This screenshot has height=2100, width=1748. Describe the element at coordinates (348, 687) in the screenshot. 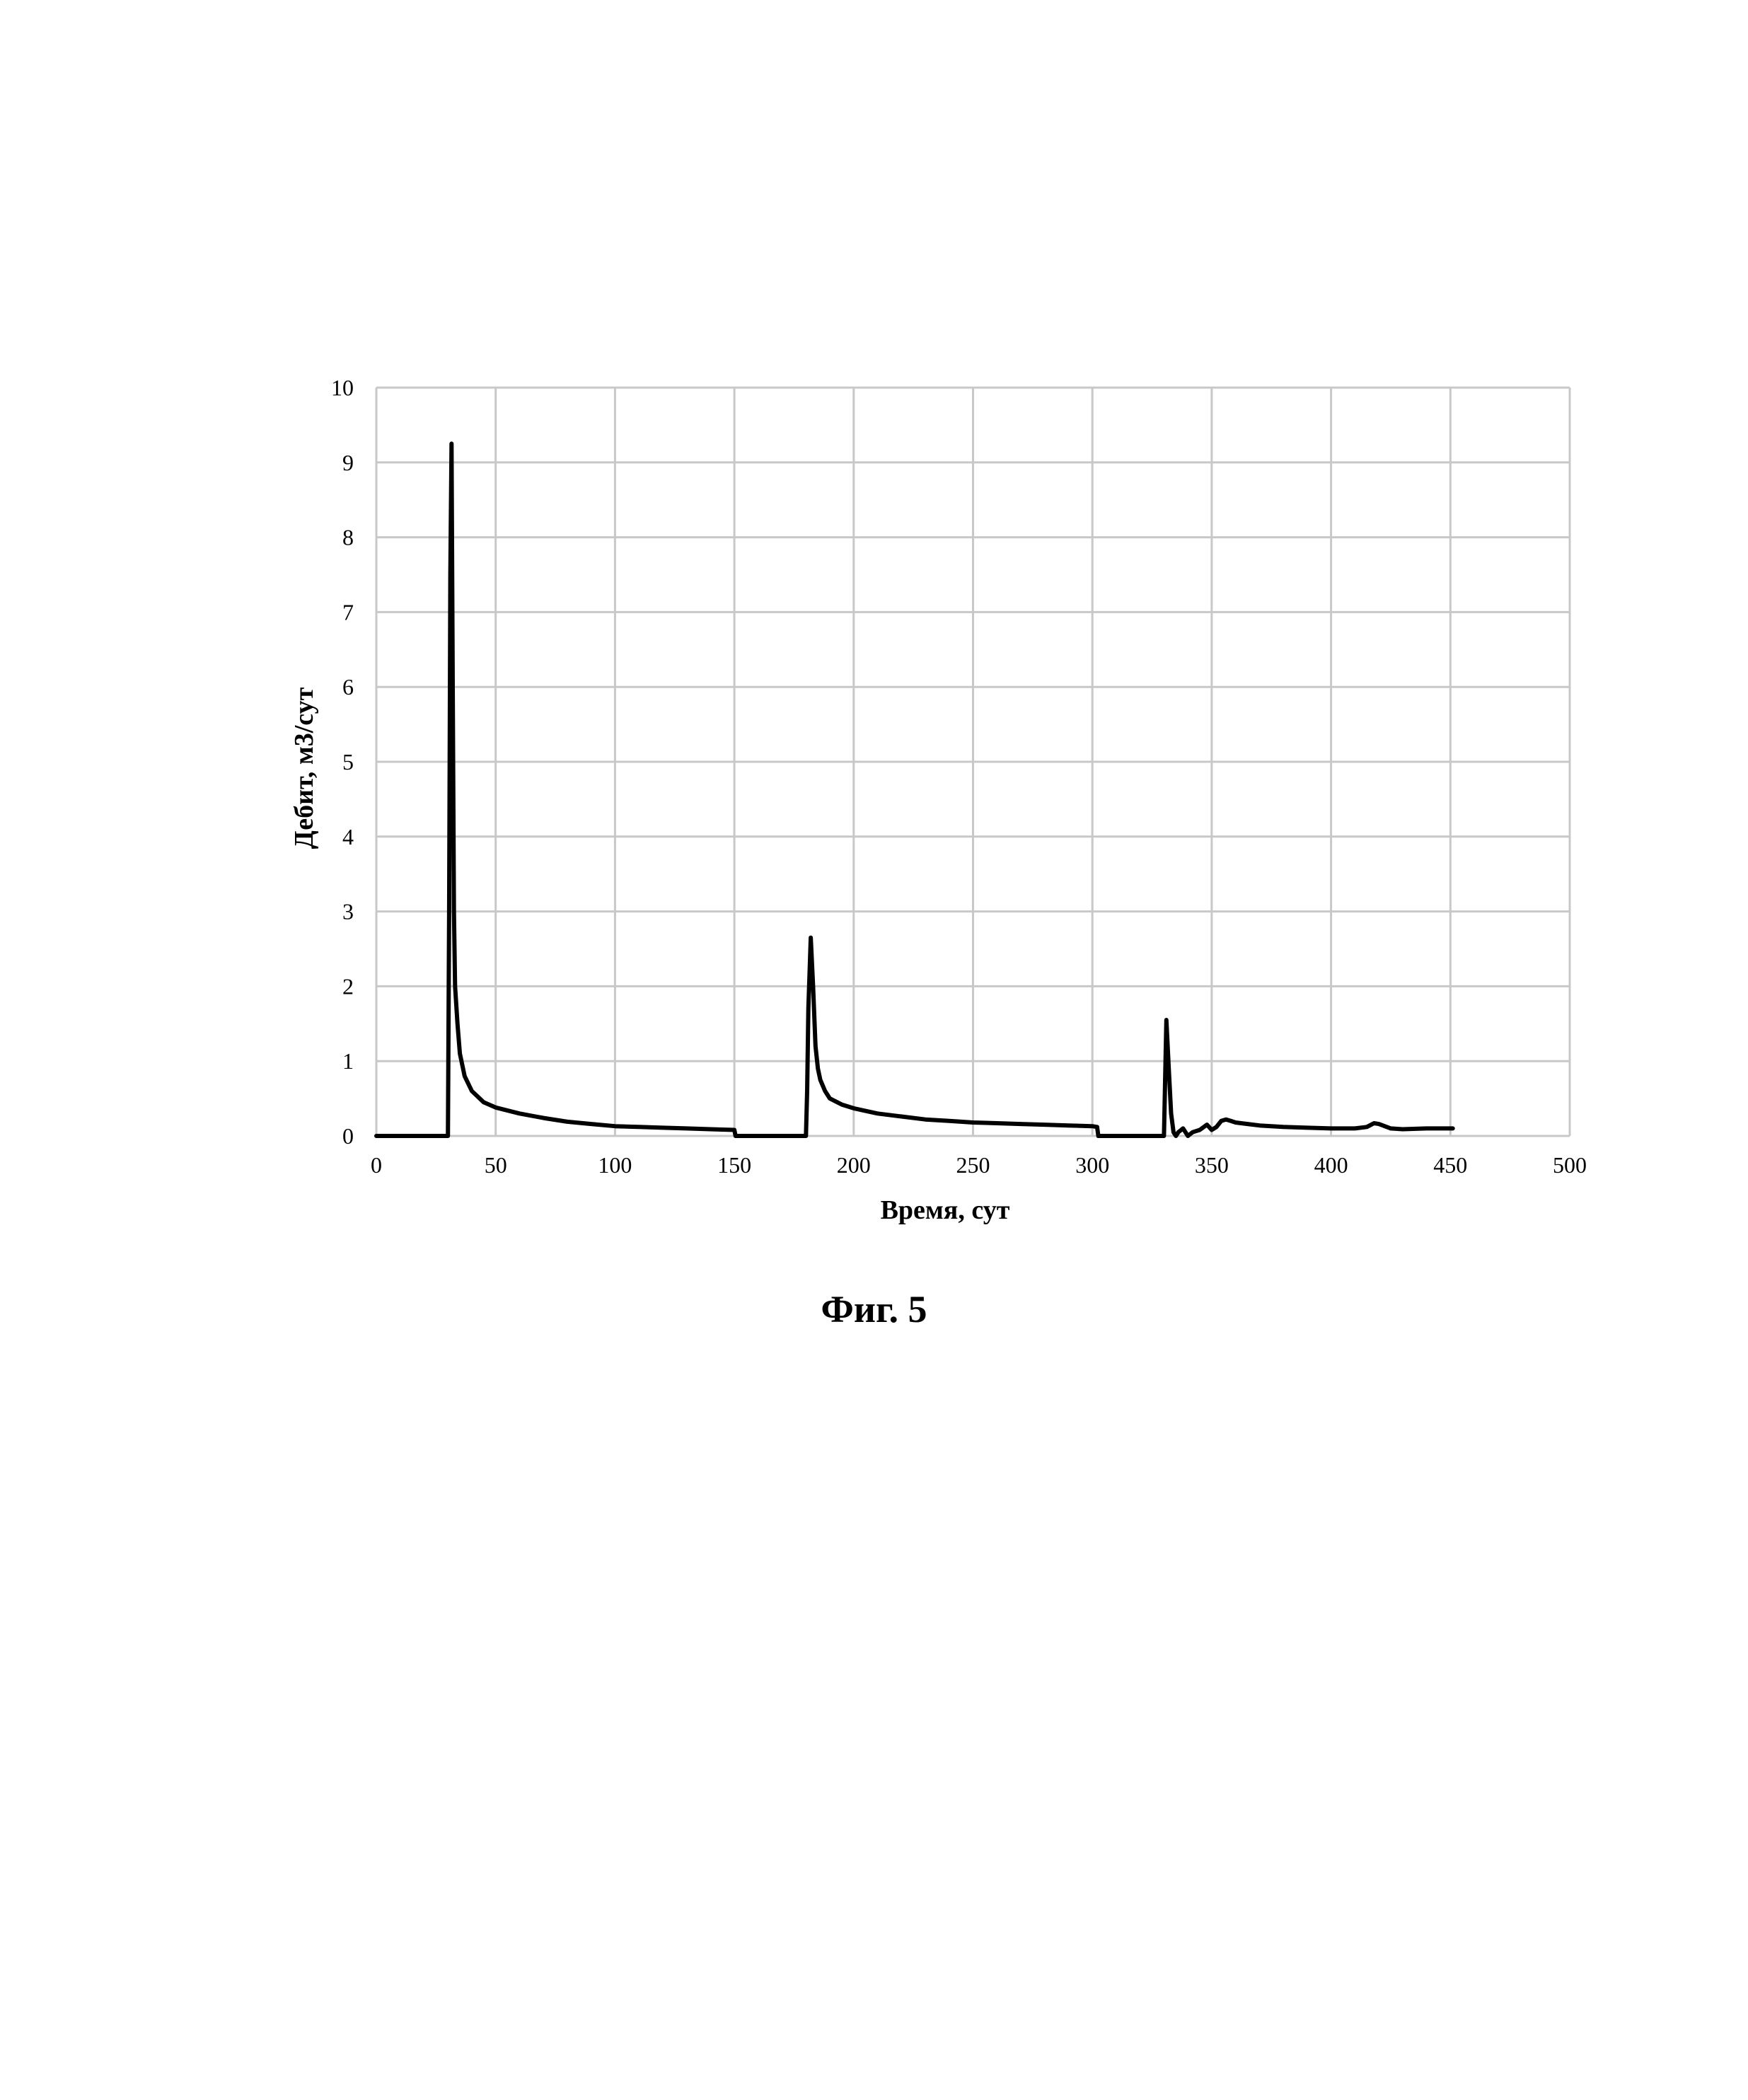

I see `y-tick-label: 6` at that location.